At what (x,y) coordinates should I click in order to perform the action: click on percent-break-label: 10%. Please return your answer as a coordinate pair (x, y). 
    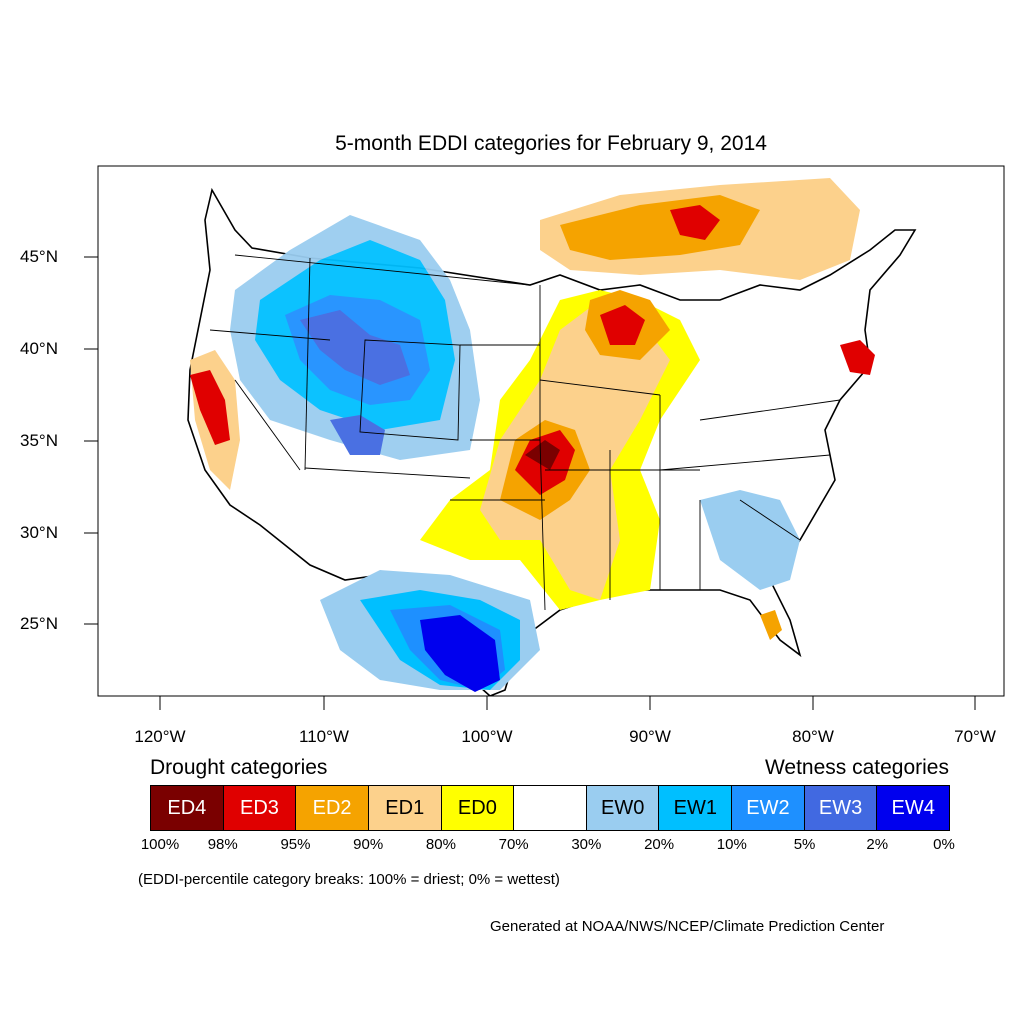
    Looking at the image, I should click on (731, 844).